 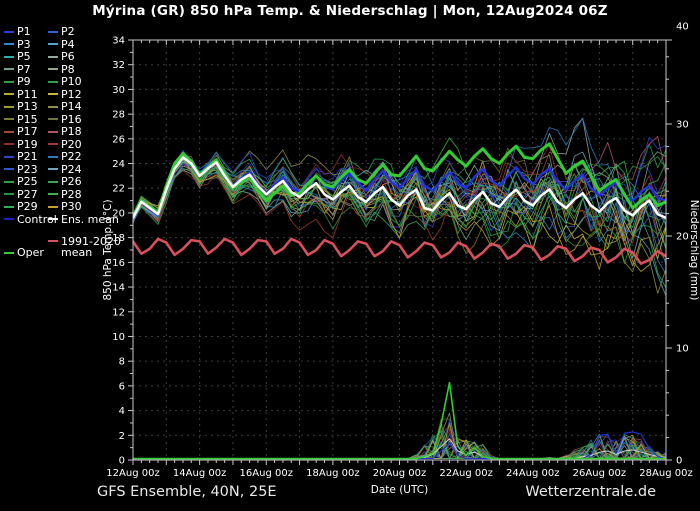 What do you see at coordinates (68, 31) in the screenshot?
I see `legend-item-p2-label: P2` at bounding box center [68, 31].